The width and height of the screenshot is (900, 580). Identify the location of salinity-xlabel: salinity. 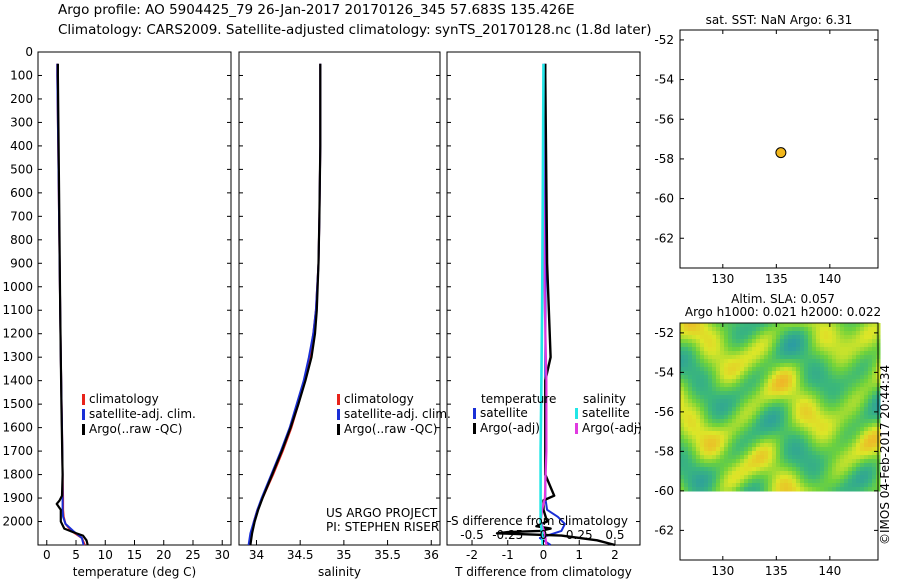
(339, 572).